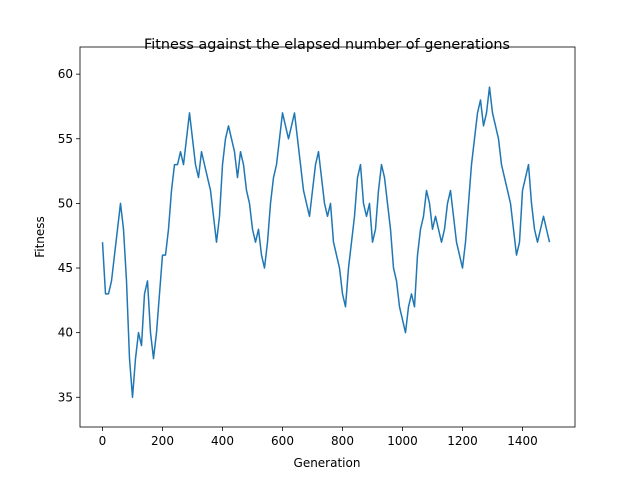  I want to click on y-tick-label: 55, so click(65, 139).